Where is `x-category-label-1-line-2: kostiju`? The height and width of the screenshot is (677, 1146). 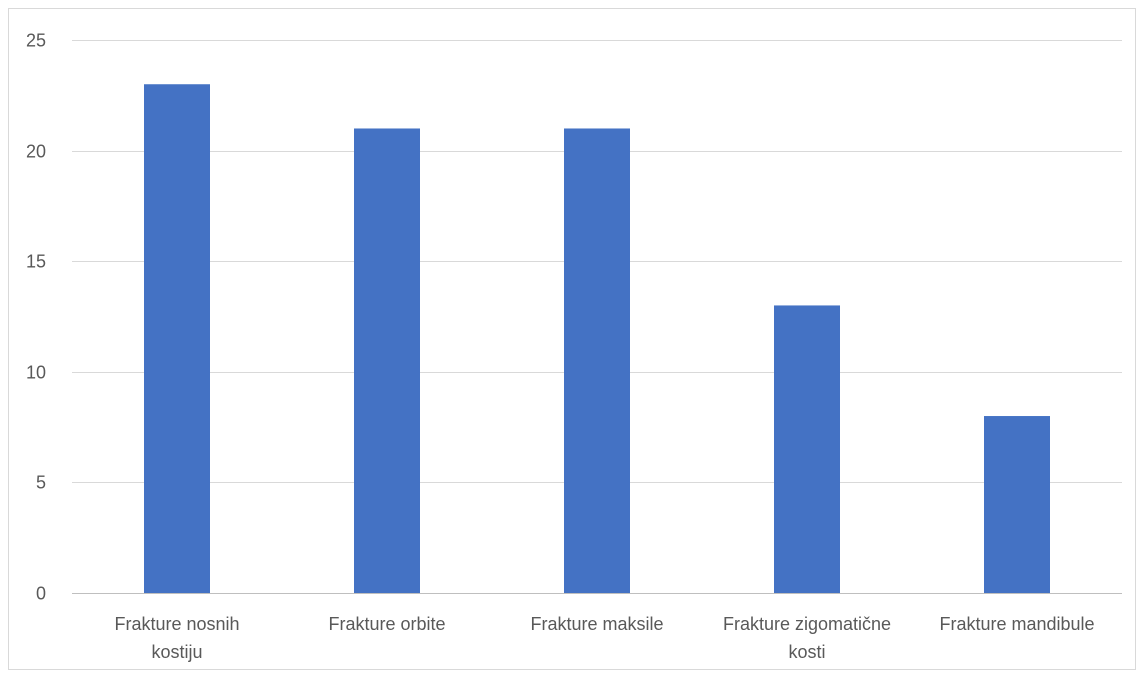
x-category-label-1-line-2: kostiju is located at coordinates (176, 652).